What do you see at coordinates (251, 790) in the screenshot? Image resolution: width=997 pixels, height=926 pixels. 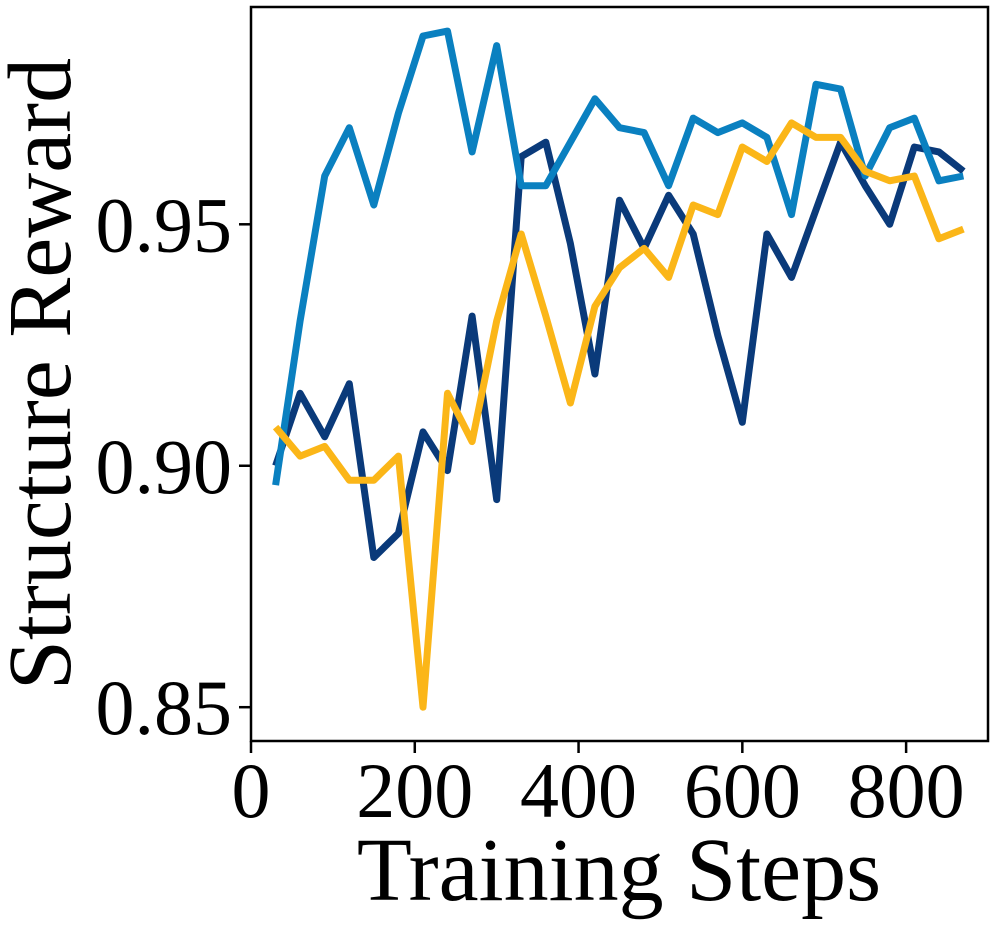 I see `x-tick-label: 0` at bounding box center [251, 790].